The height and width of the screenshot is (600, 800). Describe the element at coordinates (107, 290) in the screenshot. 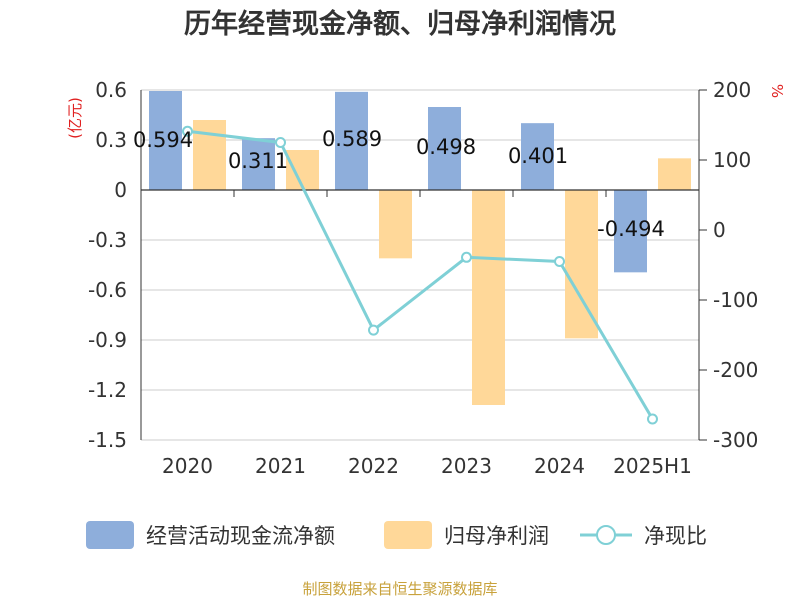

I see `left-tick-label: -0.6` at that location.